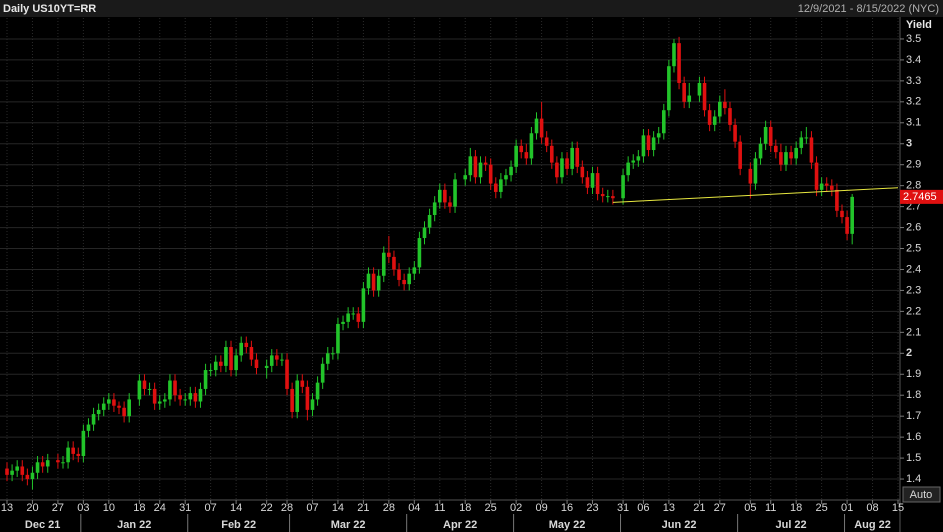  Describe the element at coordinates (913, 227) in the screenshot. I see `y-tick-label: 2.6` at that location.